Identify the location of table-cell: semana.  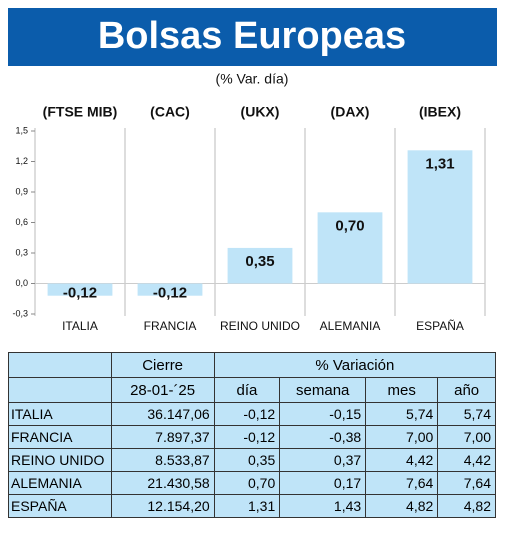
(323, 390).